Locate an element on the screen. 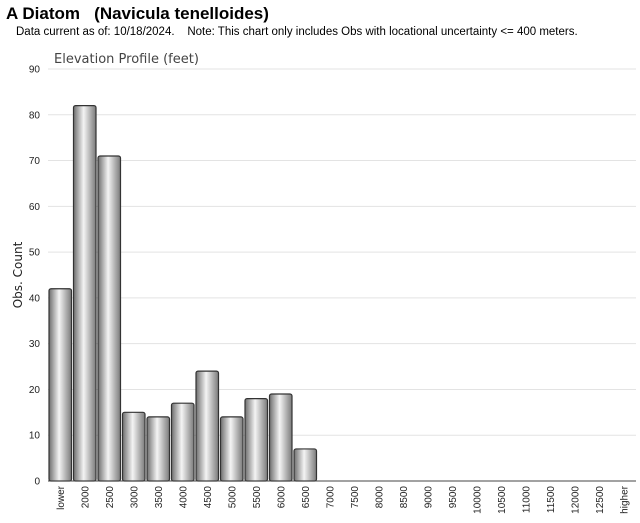  x-tick-label: 3000 is located at coordinates (134, 497).